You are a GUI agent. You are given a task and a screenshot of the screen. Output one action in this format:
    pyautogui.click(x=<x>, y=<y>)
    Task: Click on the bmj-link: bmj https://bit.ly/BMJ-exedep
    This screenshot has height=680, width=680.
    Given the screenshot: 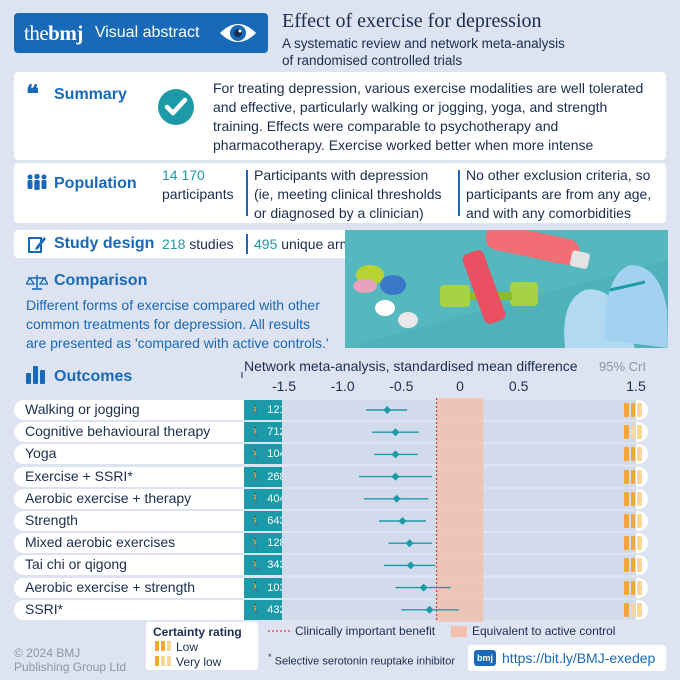 What is the action you would take?
    pyautogui.click(x=567, y=658)
    